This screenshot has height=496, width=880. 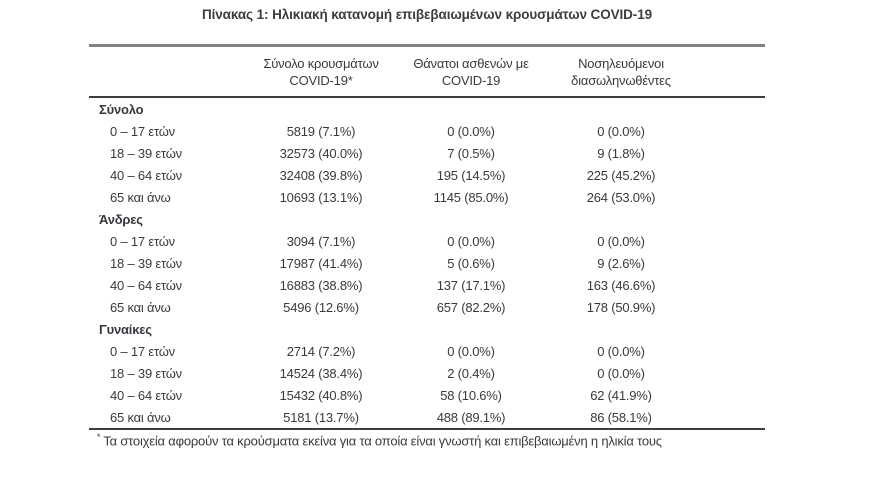 What do you see at coordinates (321, 175) in the screenshot?
I see `cases-value: 32408 (39.8%)` at bounding box center [321, 175].